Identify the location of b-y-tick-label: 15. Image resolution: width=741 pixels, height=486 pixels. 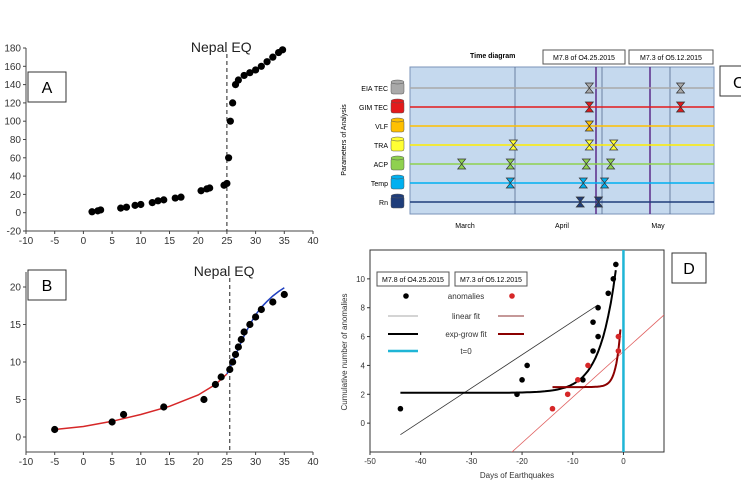
(16, 325).